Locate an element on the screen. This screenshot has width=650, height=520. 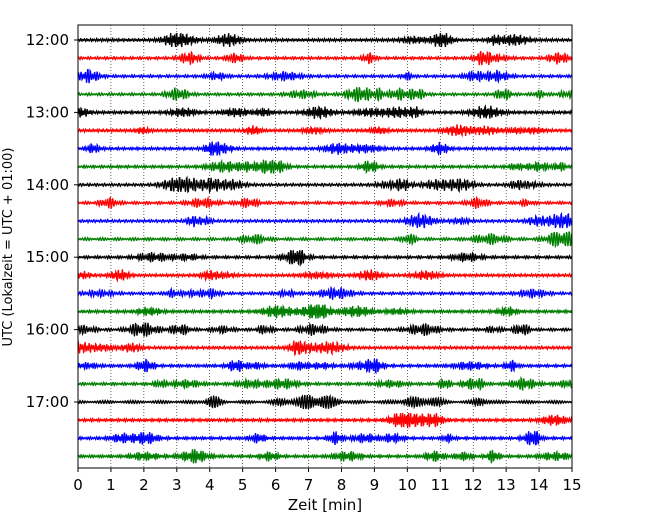
x-tick-label: 0 is located at coordinates (78, 485).